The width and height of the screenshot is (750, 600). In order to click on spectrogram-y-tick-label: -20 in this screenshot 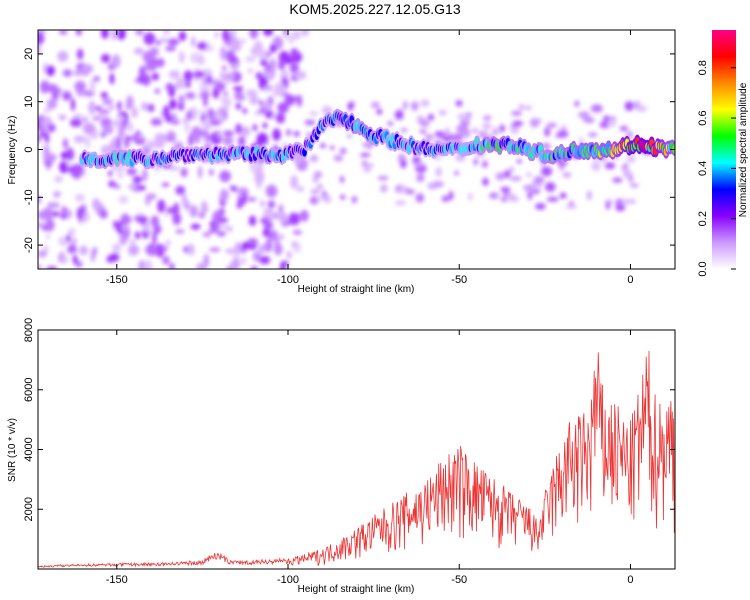, I will do `click(29, 245)`.